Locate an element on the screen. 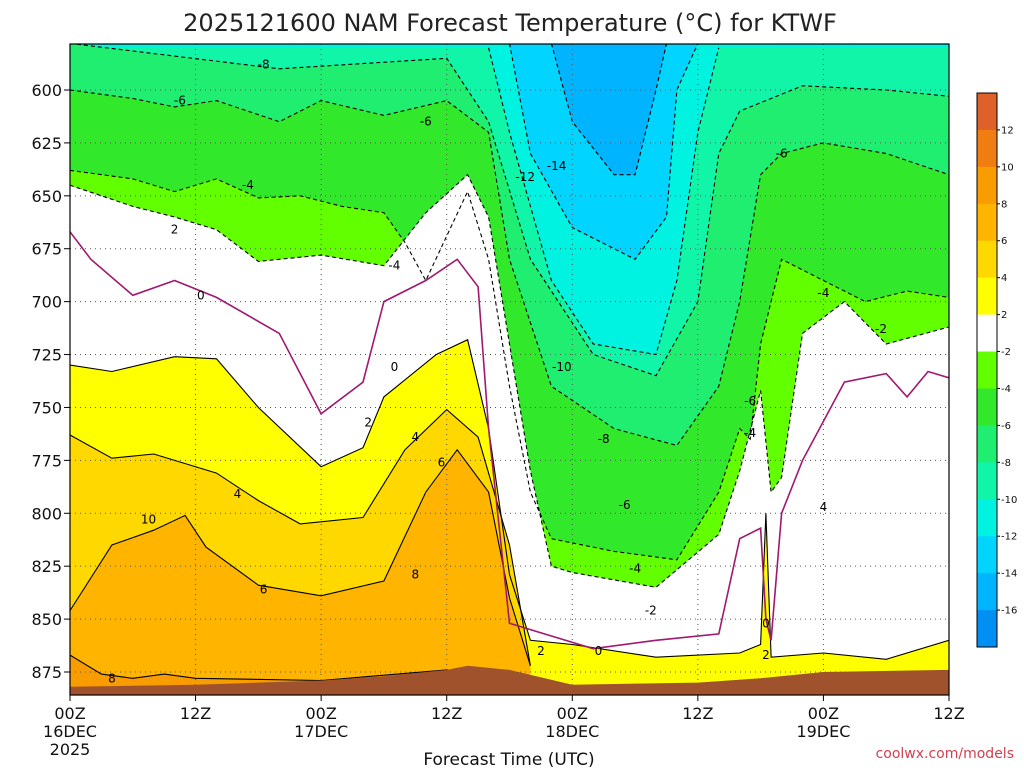 Image resolution: width=1024 pixels, height=768 pixels. terrain-layer is located at coordinates (509, 680).